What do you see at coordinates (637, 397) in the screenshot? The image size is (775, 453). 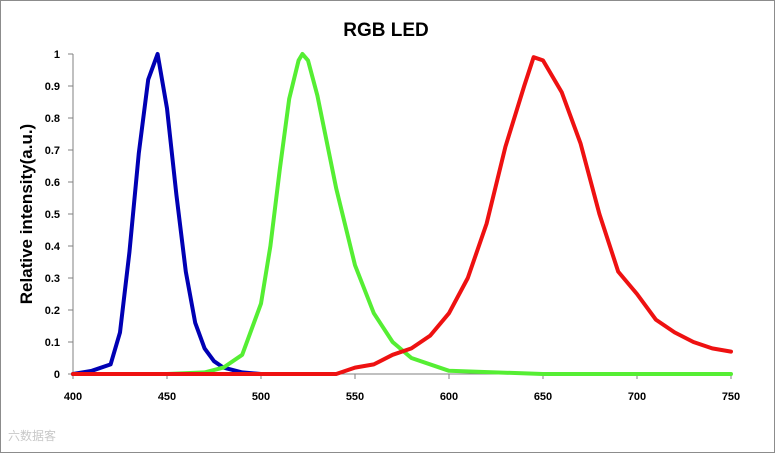 I see `x-tick-label: 700` at bounding box center [637, 397].